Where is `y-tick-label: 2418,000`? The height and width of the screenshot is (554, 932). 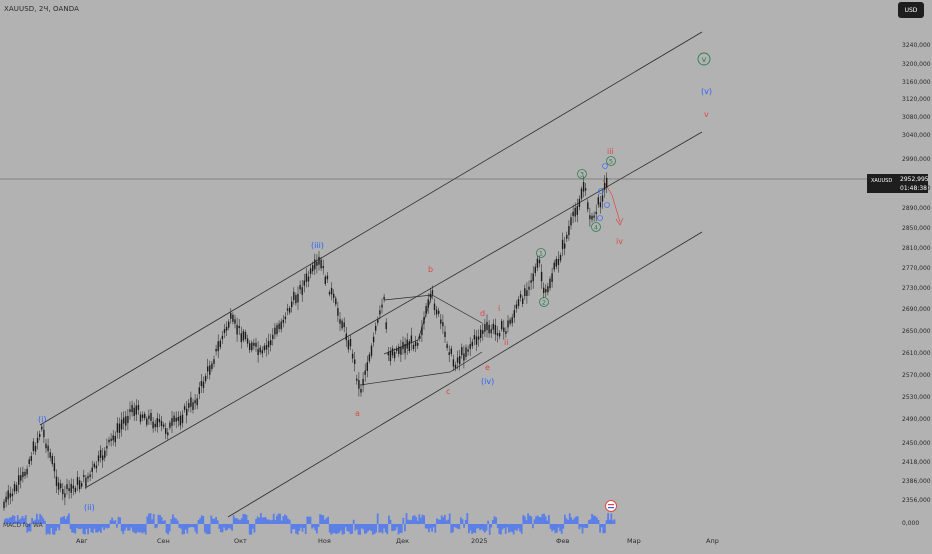
y-tick-label: 2418,000 is located at coordinates (916, 462).